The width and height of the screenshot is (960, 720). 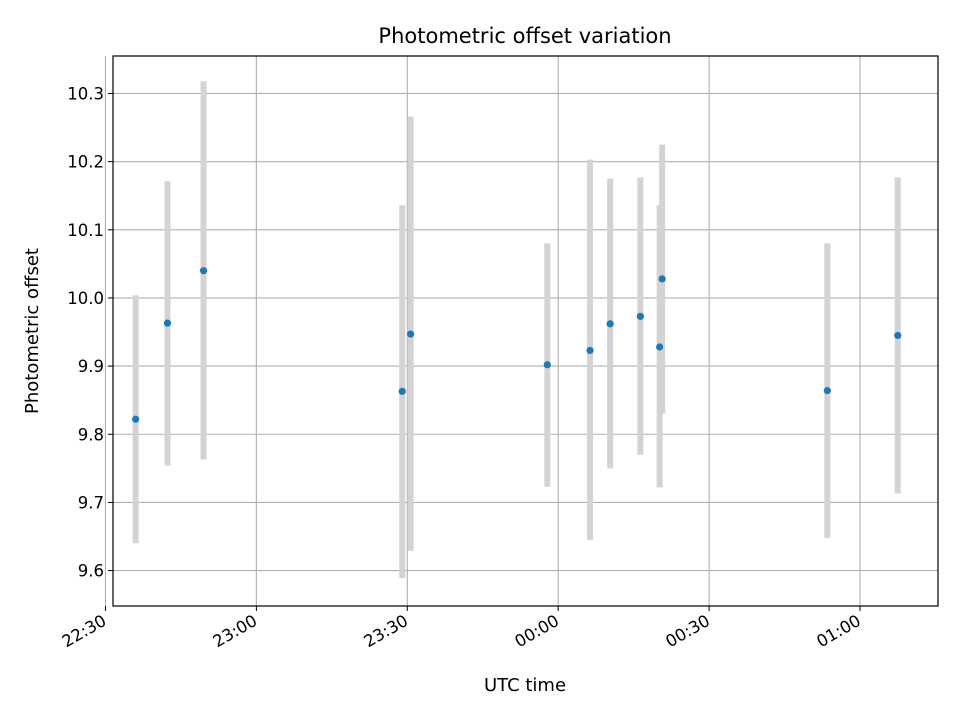 What do you see at coordinates (91, 366) in the screenshot?
I see `y-tick-label: 9.9` at bounding box center [91, 366].